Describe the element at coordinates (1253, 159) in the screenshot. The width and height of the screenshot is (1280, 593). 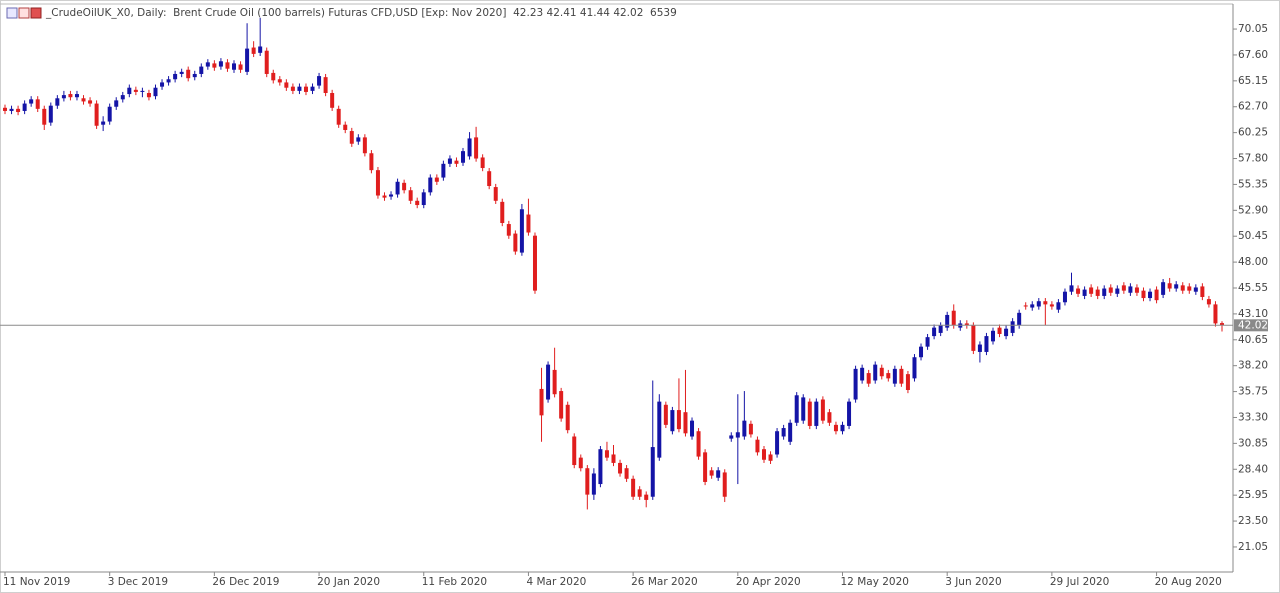
I see `y-tick-label: 57.80` at that location.